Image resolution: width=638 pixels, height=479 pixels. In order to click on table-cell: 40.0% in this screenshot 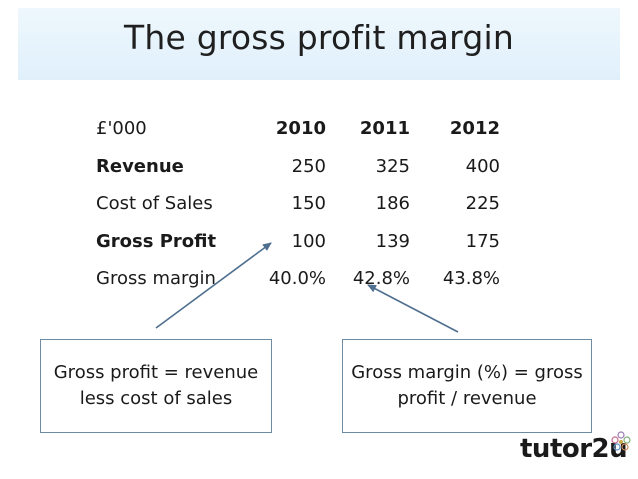, I will do `click(297, 279)`.